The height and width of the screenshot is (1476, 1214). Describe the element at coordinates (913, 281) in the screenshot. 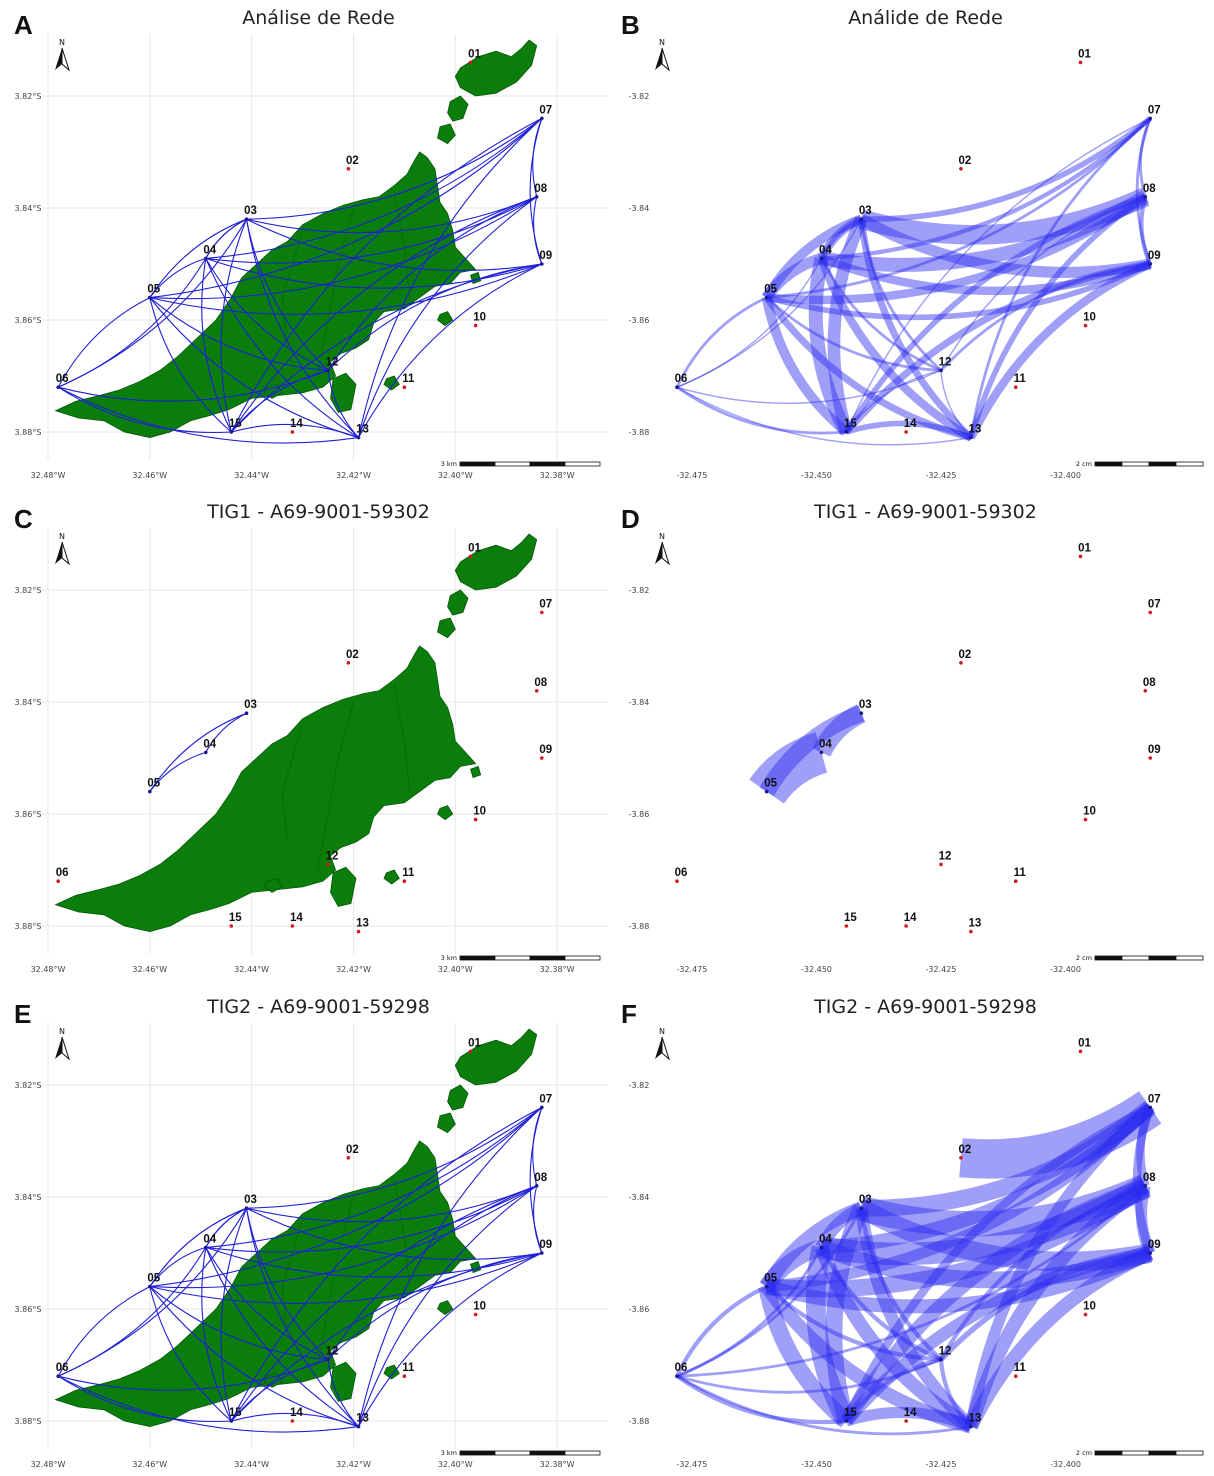

I see `network-layer` at that location.